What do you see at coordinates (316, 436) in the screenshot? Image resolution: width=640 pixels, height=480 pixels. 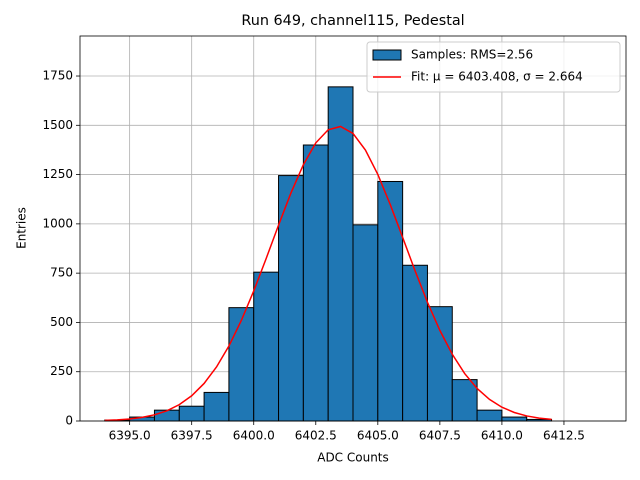 I see `x-tick-label: 6402.5` at bounding box center [316, 436].